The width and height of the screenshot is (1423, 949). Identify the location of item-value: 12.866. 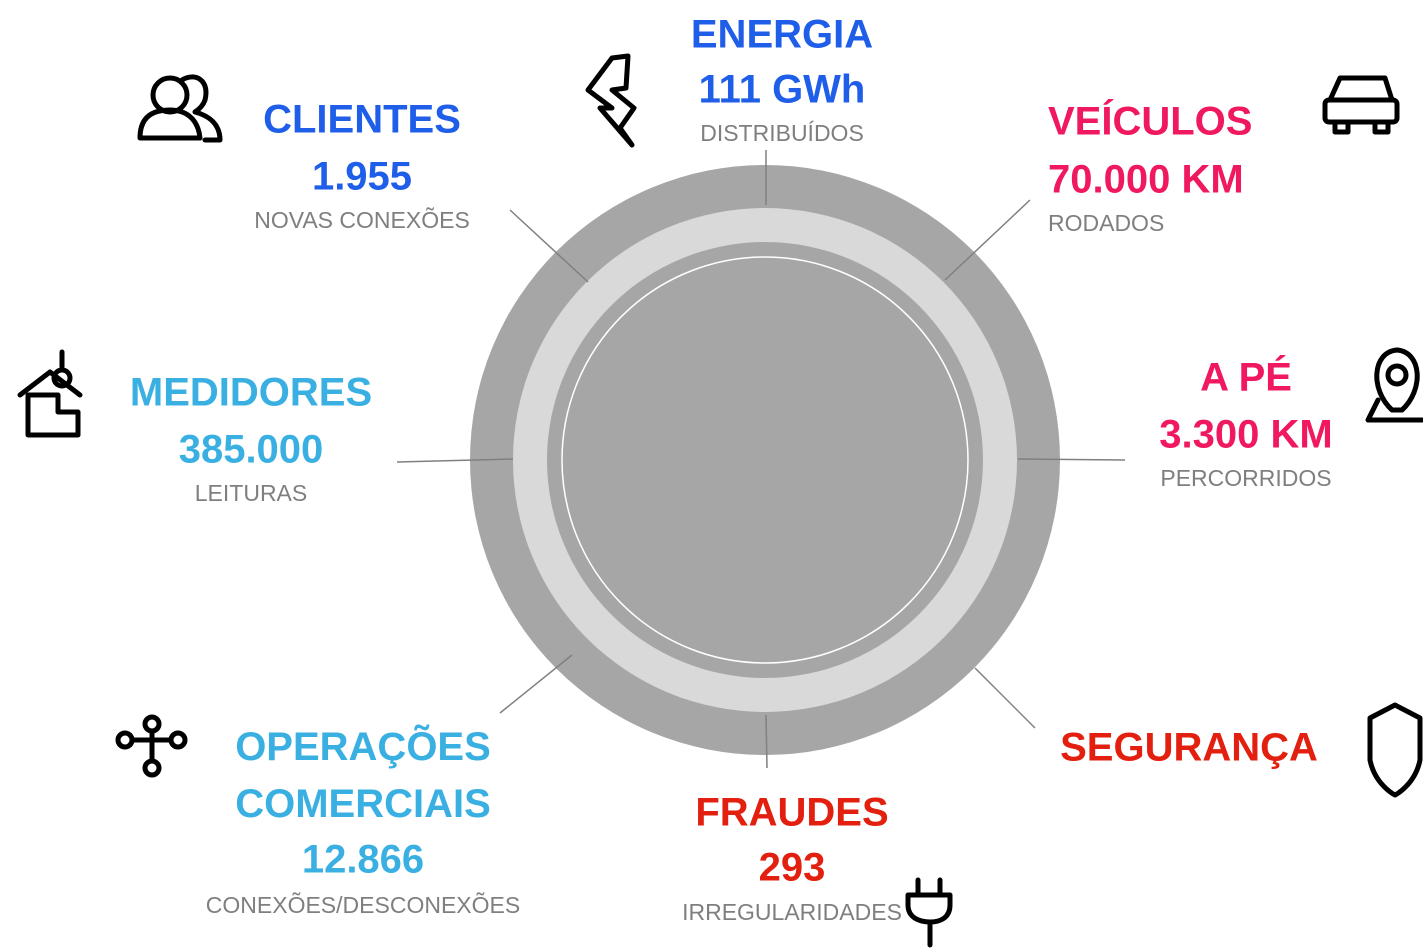
(363, 859).